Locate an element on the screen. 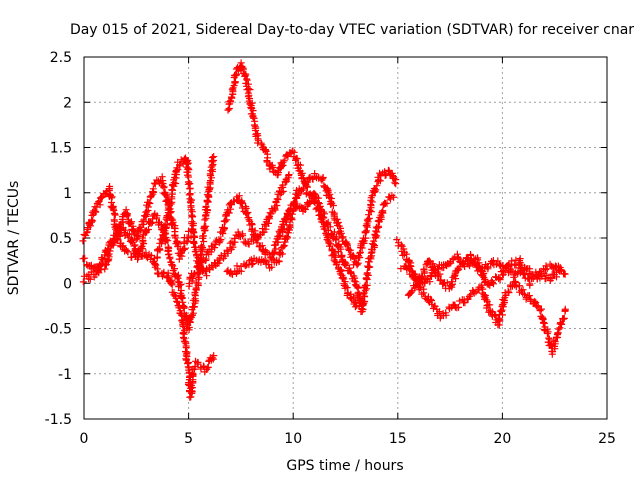  x-tick-label: 0 is located at coordinates (84, 439).